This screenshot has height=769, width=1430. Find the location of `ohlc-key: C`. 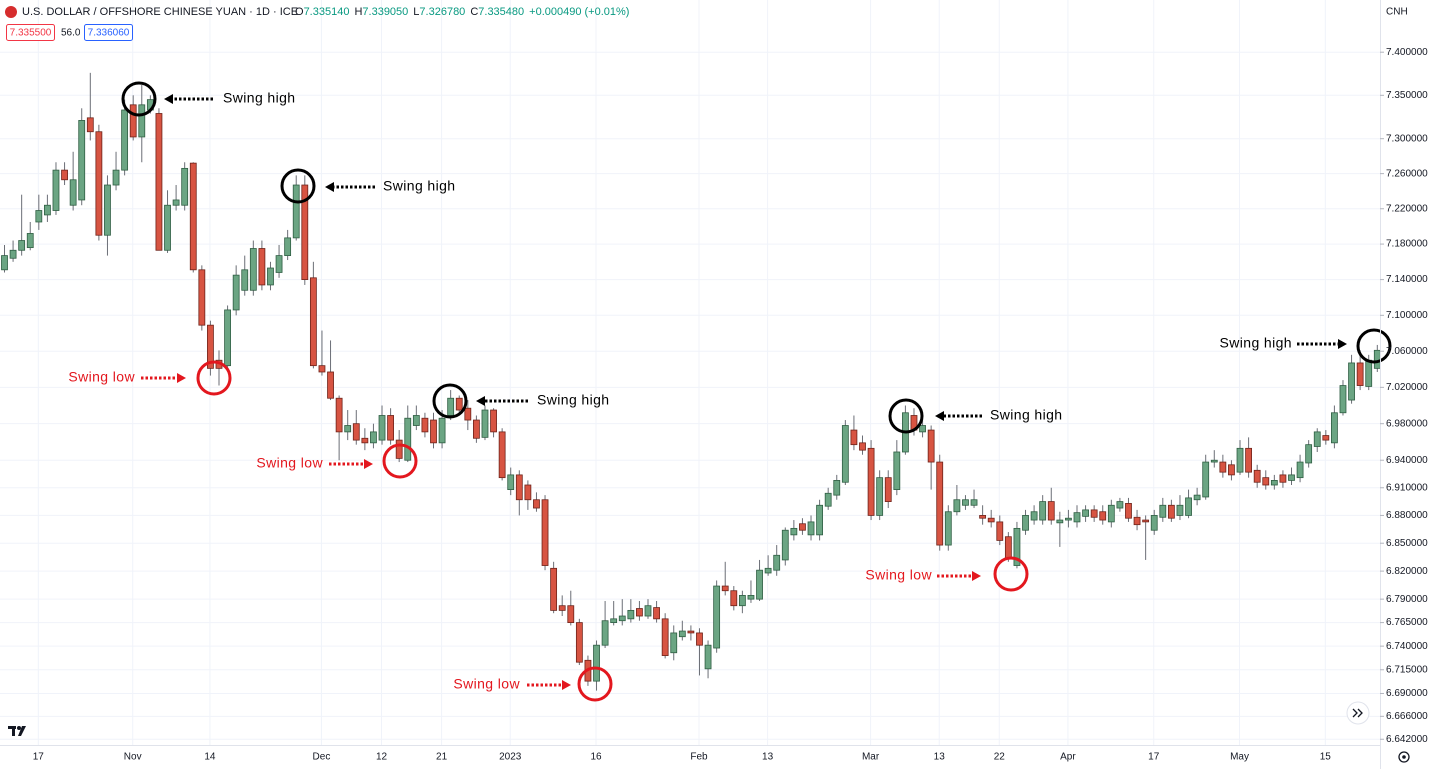

ohlc-key: C is located at coordinates (474, 12).